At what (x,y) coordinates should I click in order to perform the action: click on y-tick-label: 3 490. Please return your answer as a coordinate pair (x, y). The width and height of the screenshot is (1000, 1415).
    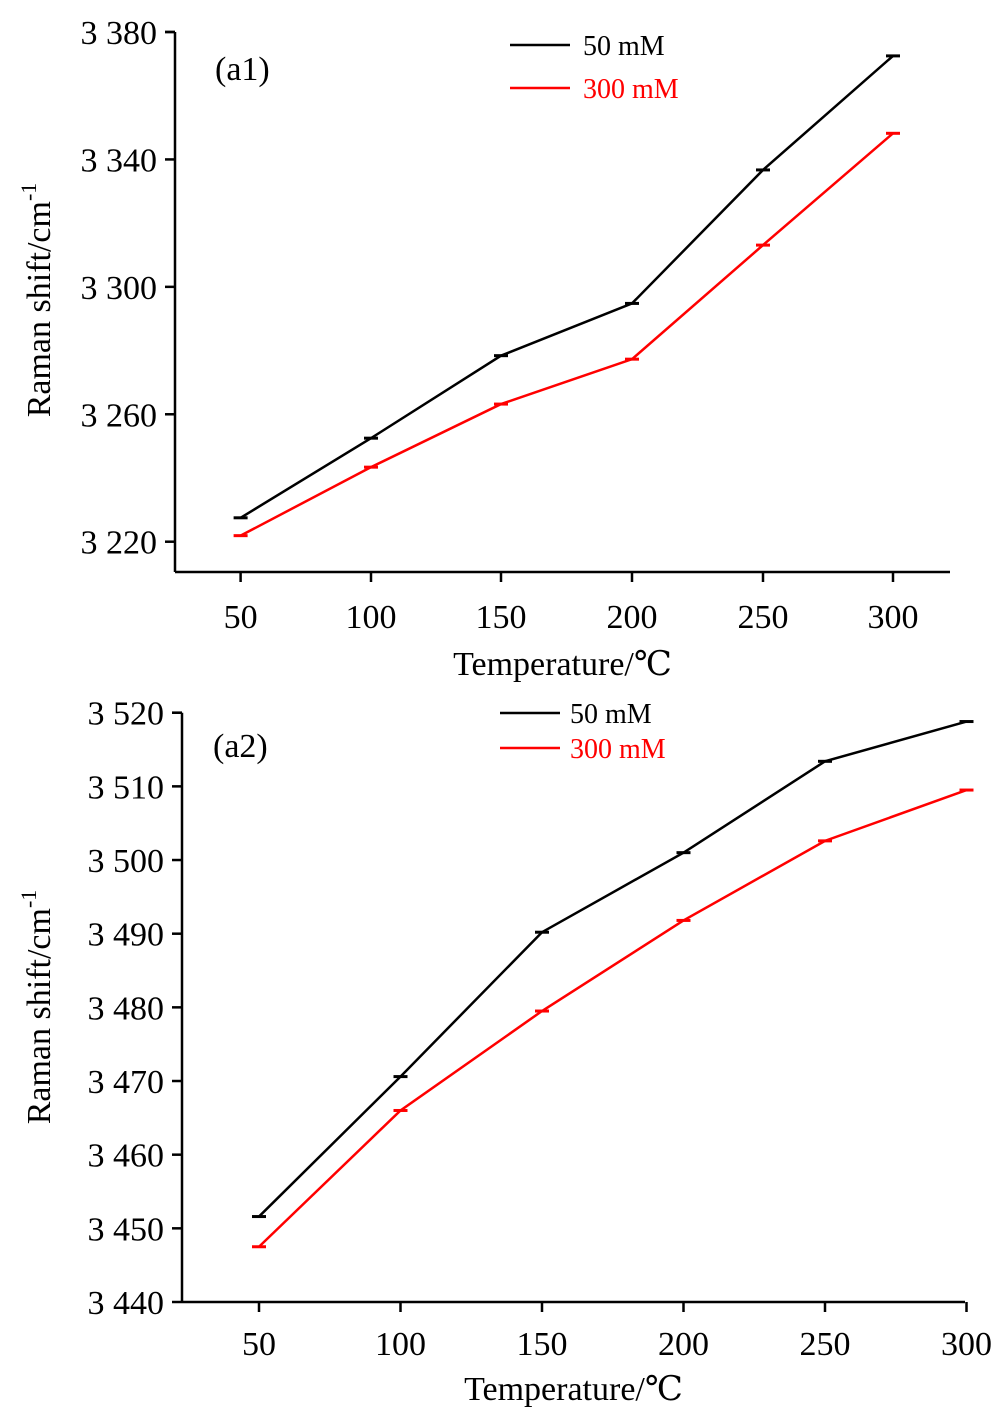
    Looking at the image, I should click on (126, 935).